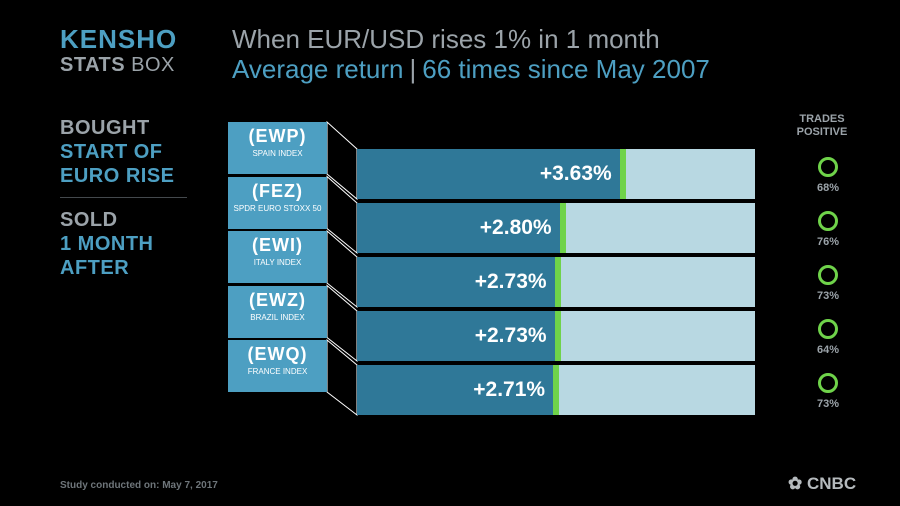 The width and height of the screenshot is (900, 506). I want to click on stats-box-logo: STATS BOX, so click(117, 65).